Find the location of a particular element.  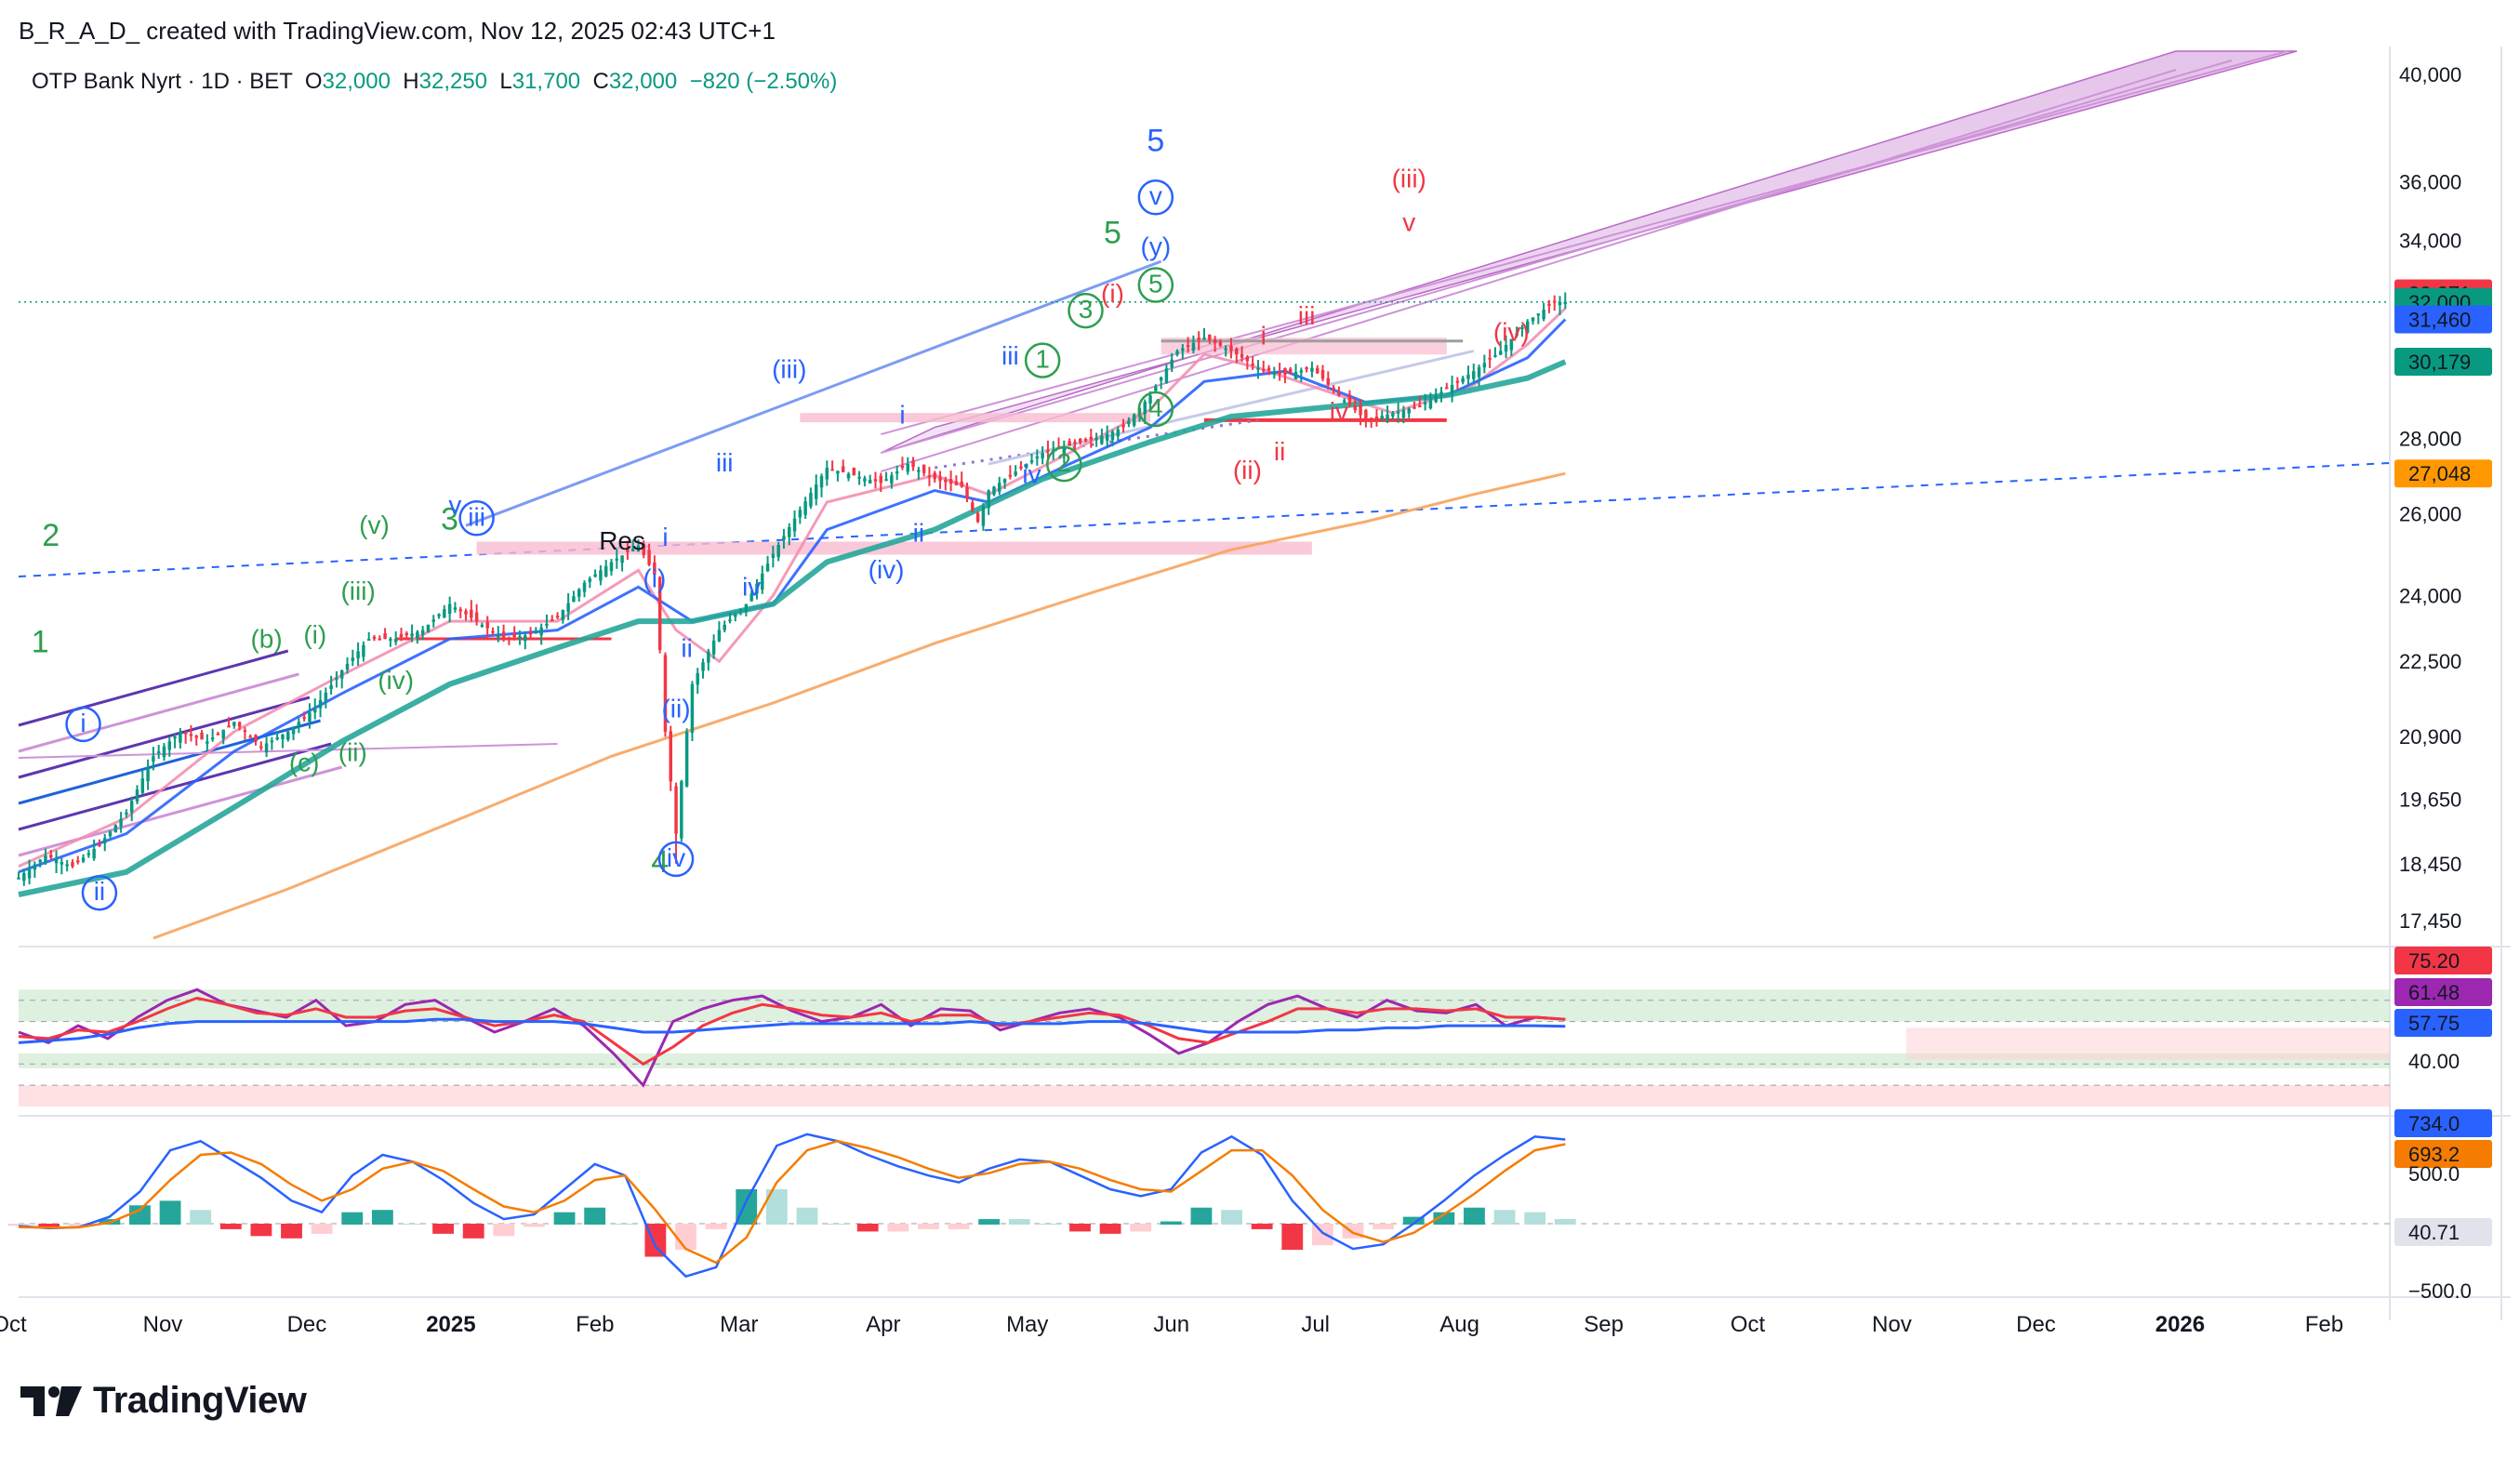

macd-line is located at coordinates (792, 1206).